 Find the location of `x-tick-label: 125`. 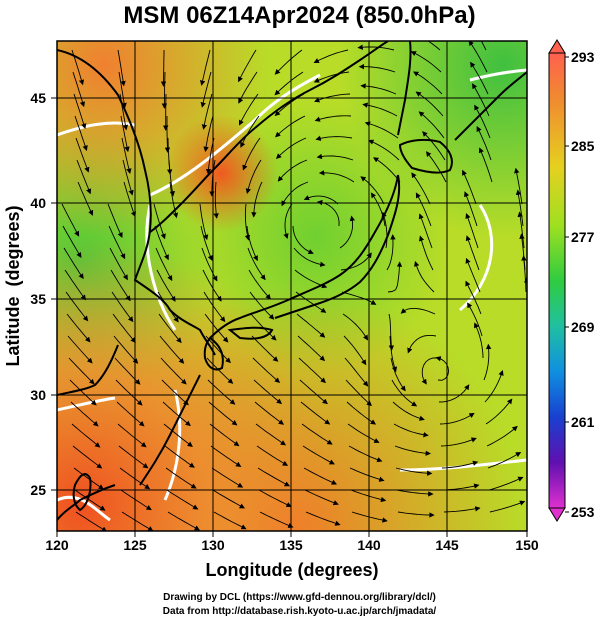

x-tick-label: 125 is located at coordinates (135, 545).